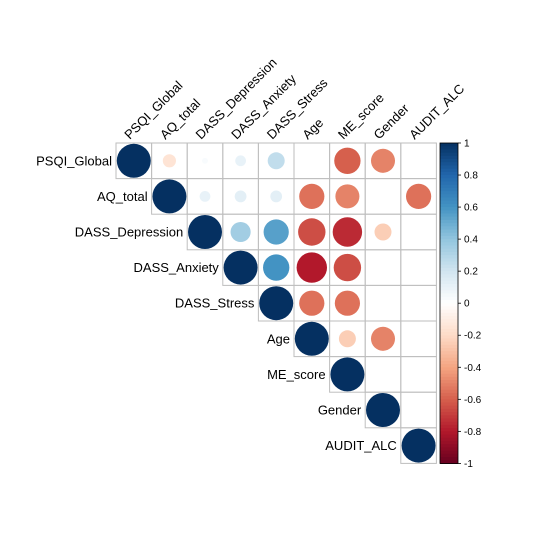 This screenshot has width=560, height=560. I want to click on corr-circle-DASS_Depression-DASS_Depression, so click(205, 232).